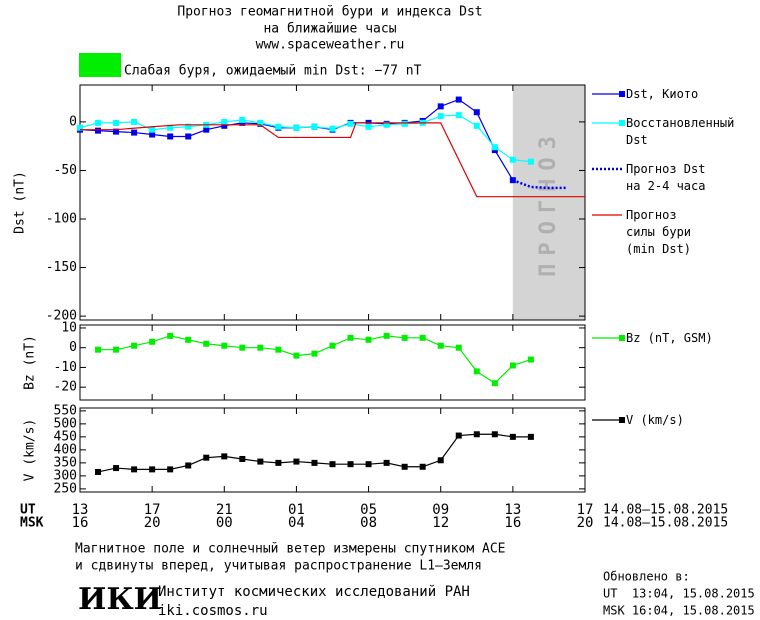  Describe the element at coordinates (65, 410) in the screenshot. I see `y-tick-label: 550` at that location.